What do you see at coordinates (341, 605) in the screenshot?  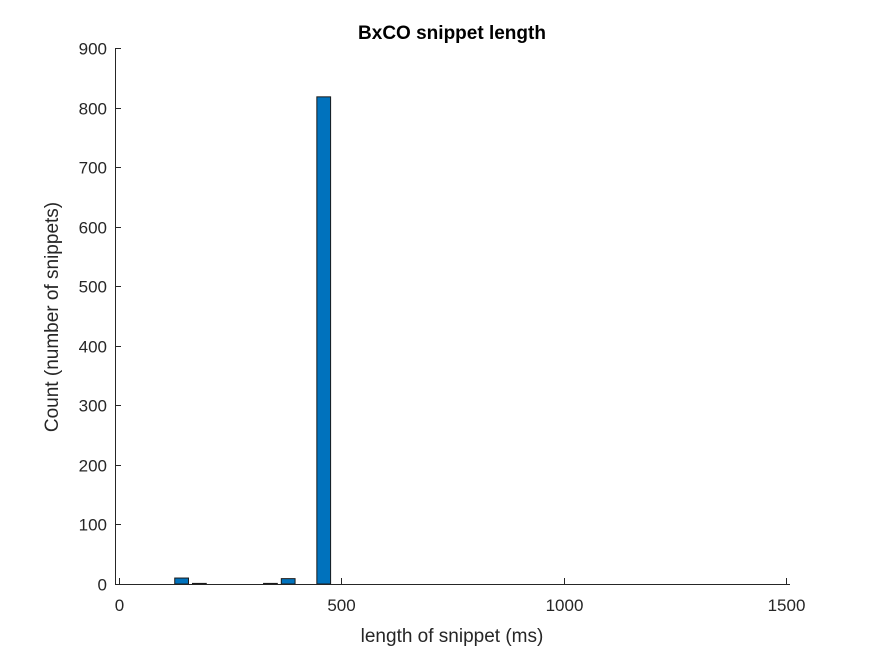 I see `x-tick-label: 500` at bounding box center [341, 605].